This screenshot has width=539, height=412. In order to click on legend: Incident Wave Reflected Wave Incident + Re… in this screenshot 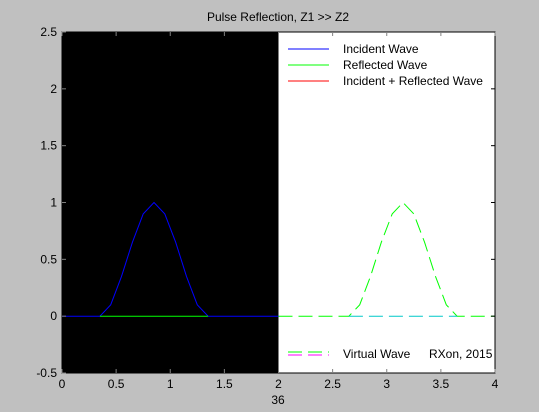, I will do `click(385, 65)`.